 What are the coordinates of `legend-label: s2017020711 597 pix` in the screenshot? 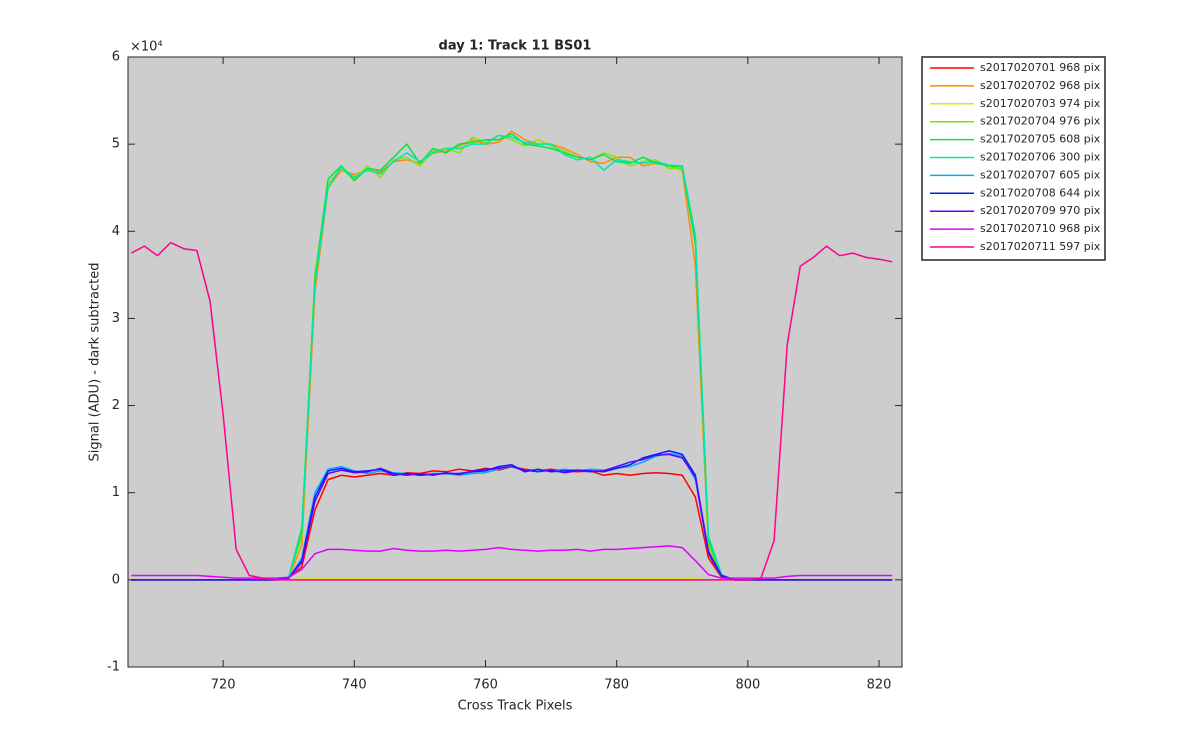 It's located at (1040, 246).